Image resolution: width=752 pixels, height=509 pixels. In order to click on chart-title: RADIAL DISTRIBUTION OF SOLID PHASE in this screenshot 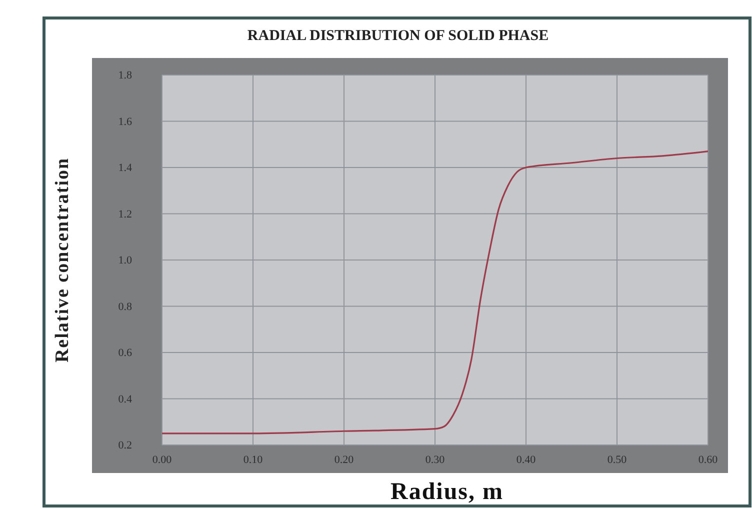, I will do `click(398, 36)`.